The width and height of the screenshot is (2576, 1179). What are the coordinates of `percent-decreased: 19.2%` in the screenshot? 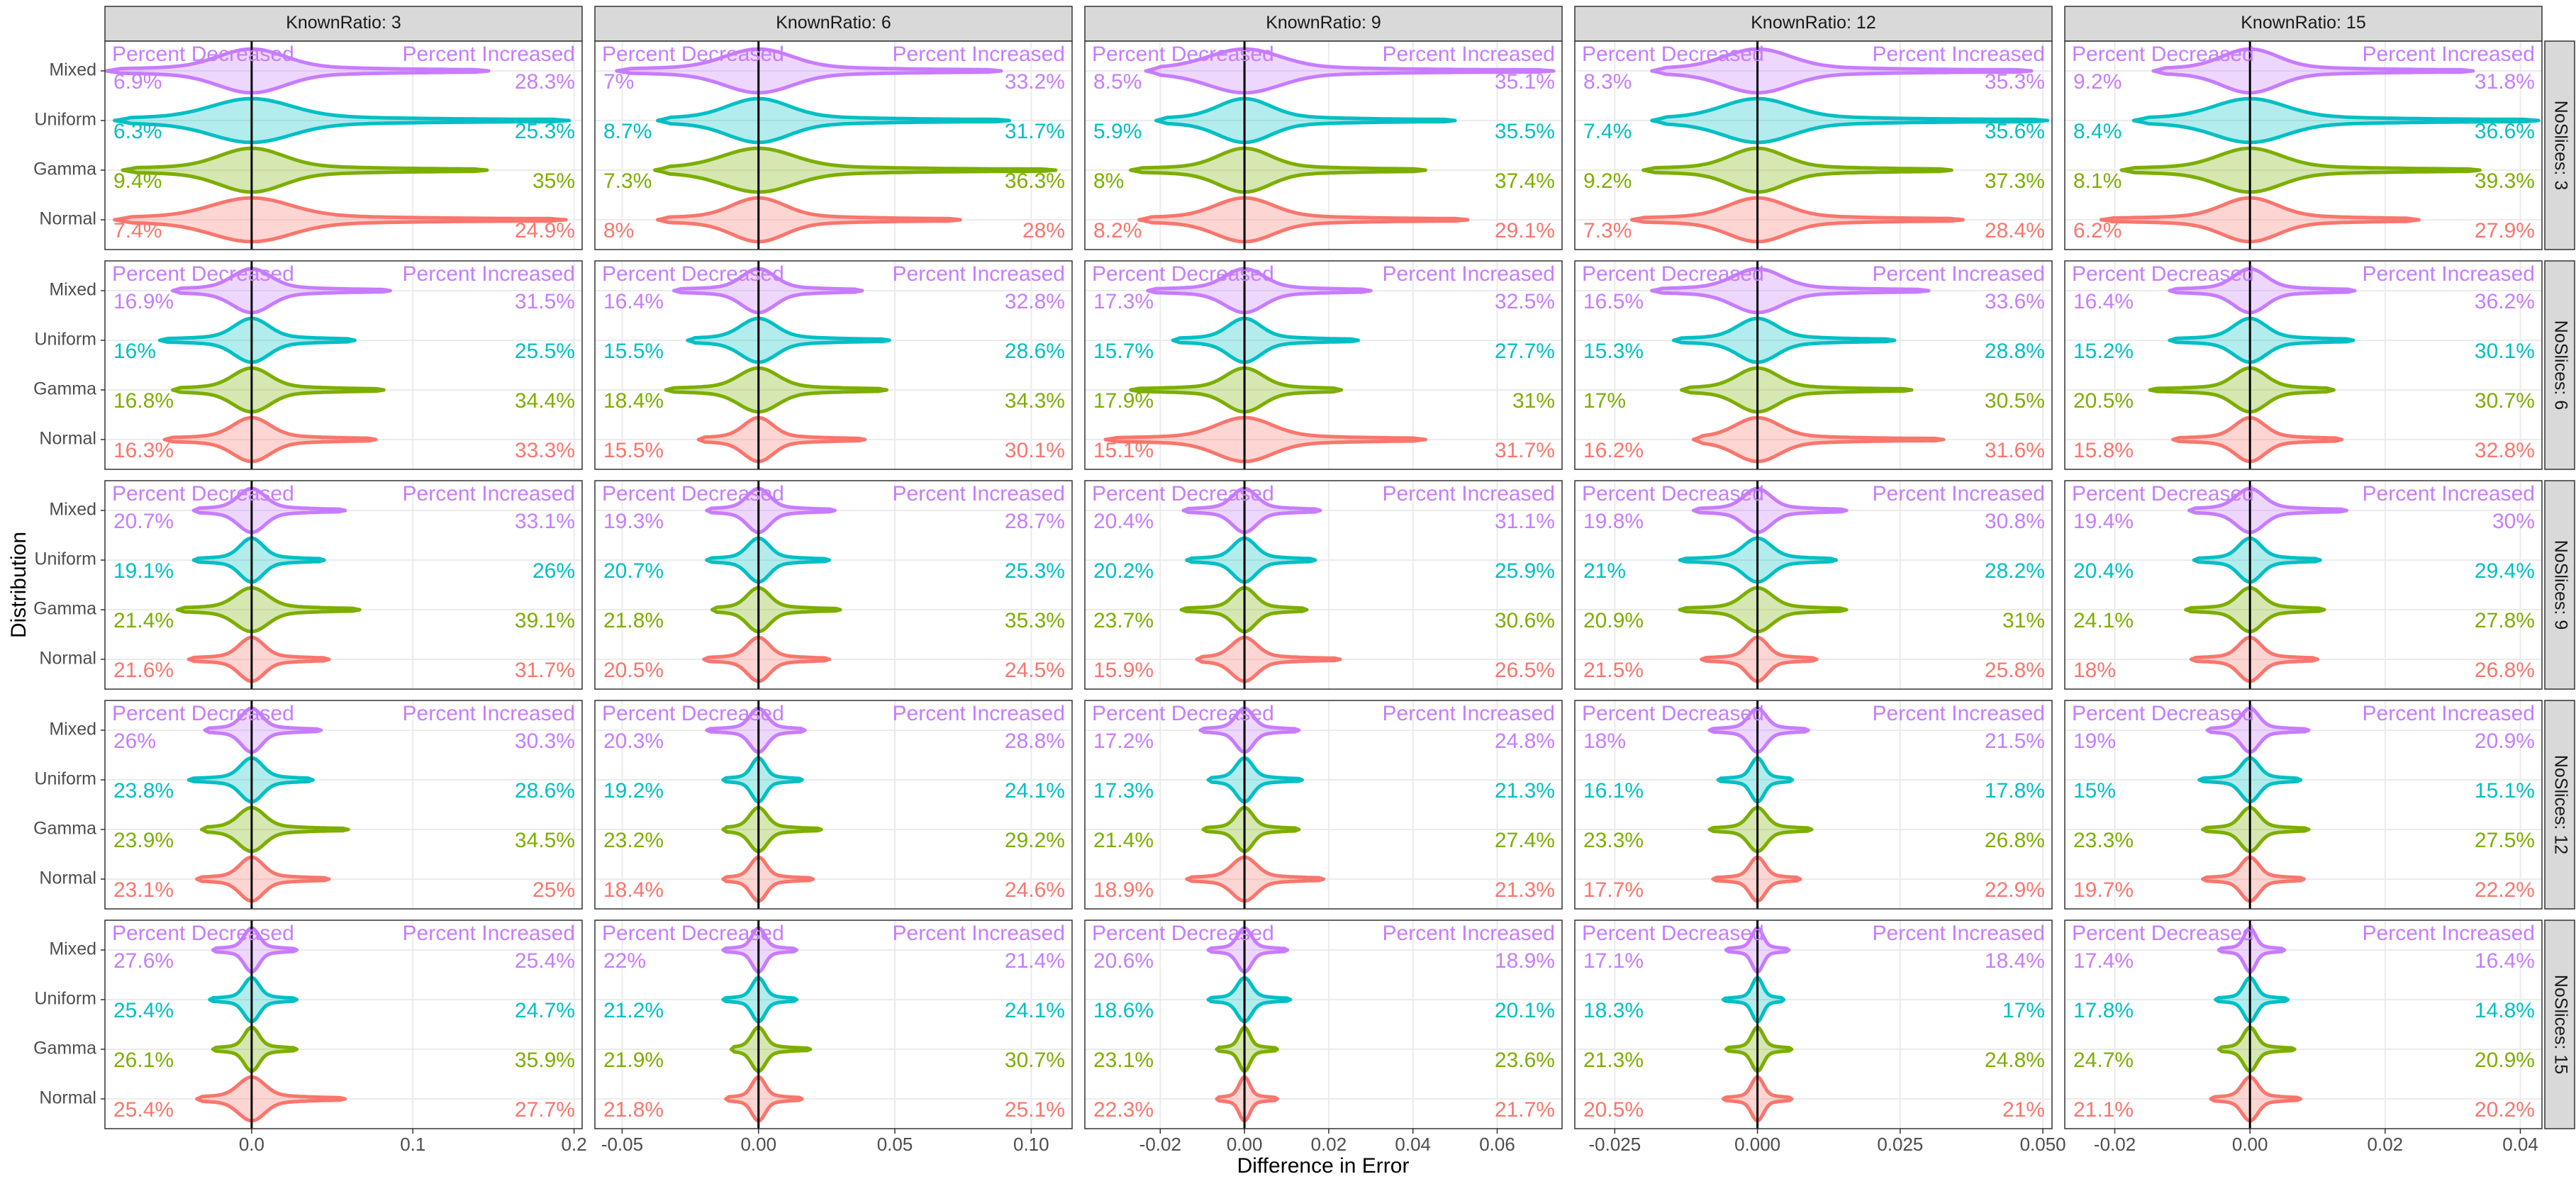 It's located at (633, 791).